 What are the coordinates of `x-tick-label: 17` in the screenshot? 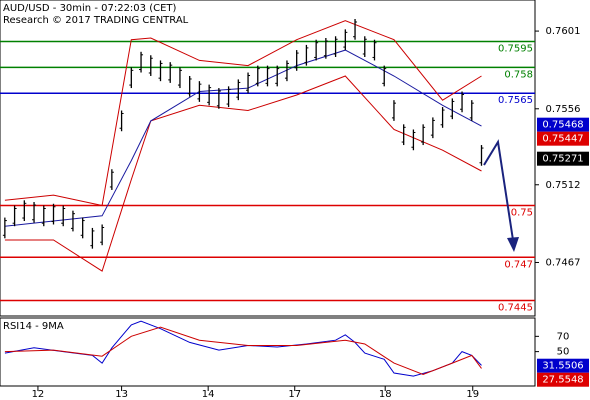 It's located at (294, 394).